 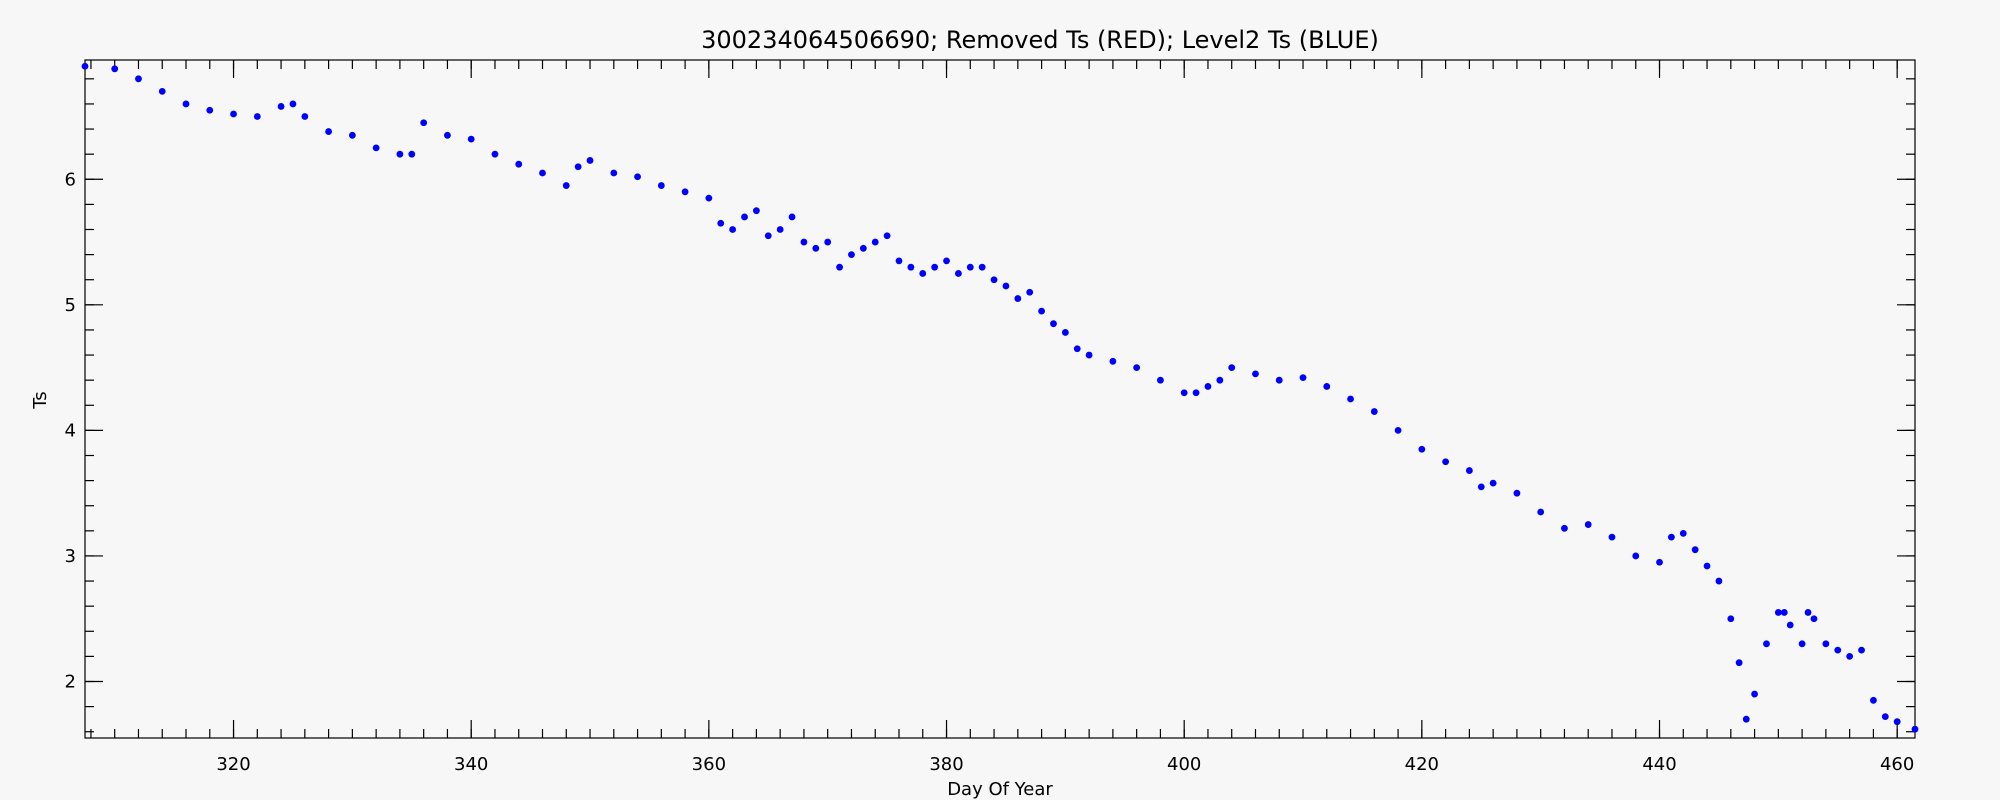 I want to click on y-tick-label: 2, so click(x=70, y=682).